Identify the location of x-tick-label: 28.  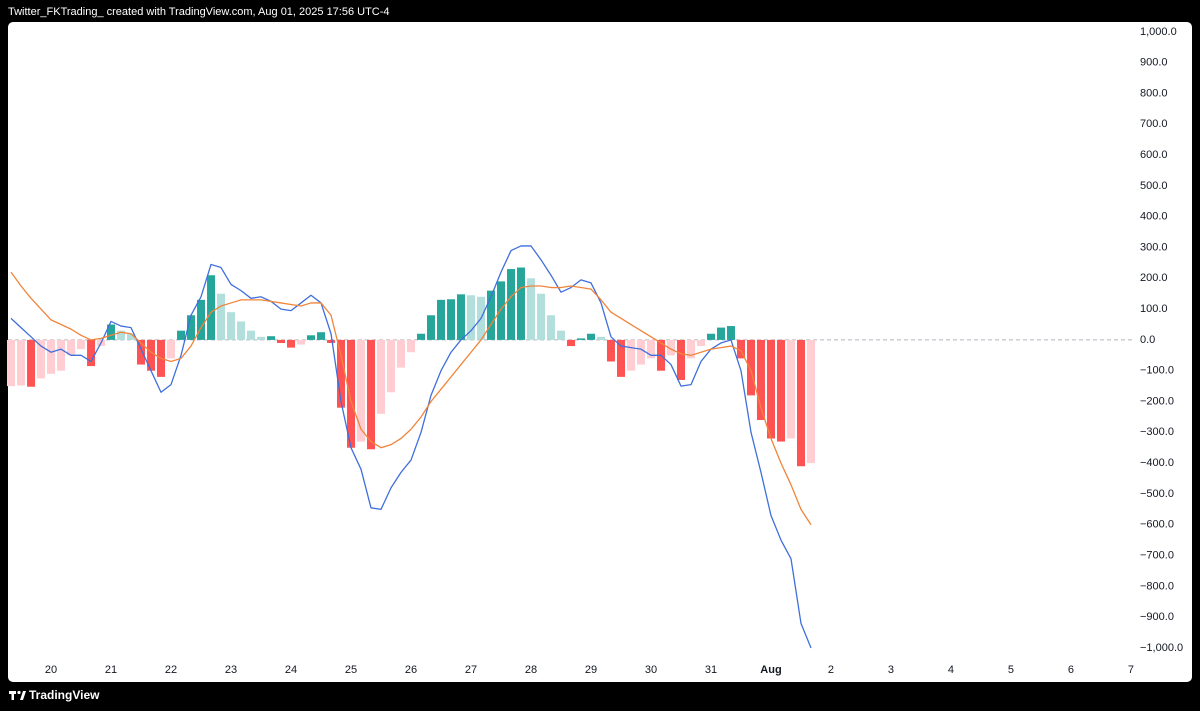
(531, 670).